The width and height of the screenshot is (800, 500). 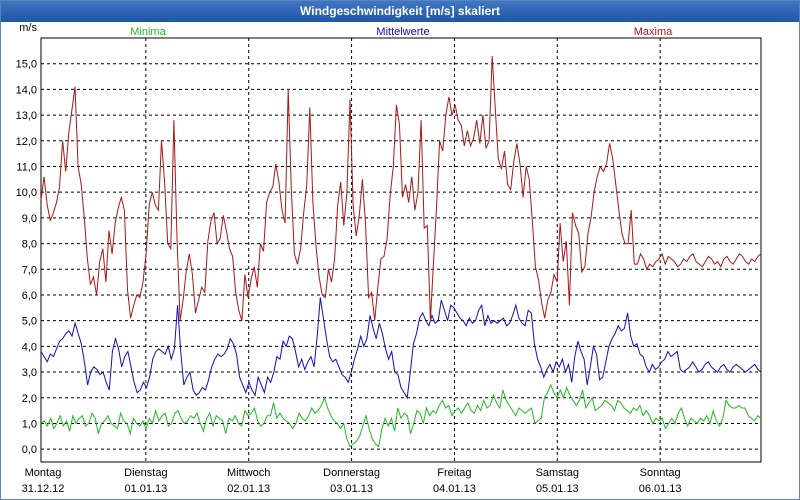 What do you see at coordinates (148, 32) in the screenshot?
I see `legend-minima: Minima` at bounding box center [148, 32].